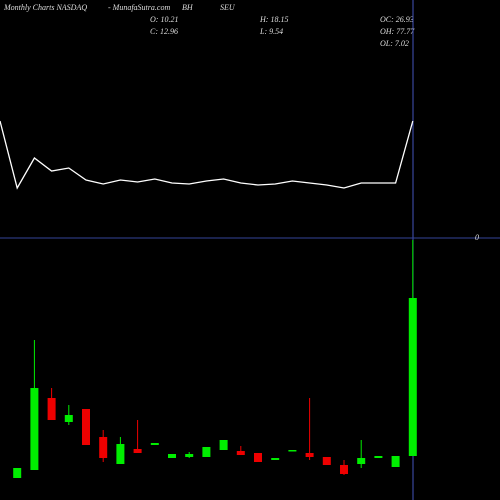 This screenshot has height=500, width=500. I want to click on high: H: 18.15, so click(273, 19).